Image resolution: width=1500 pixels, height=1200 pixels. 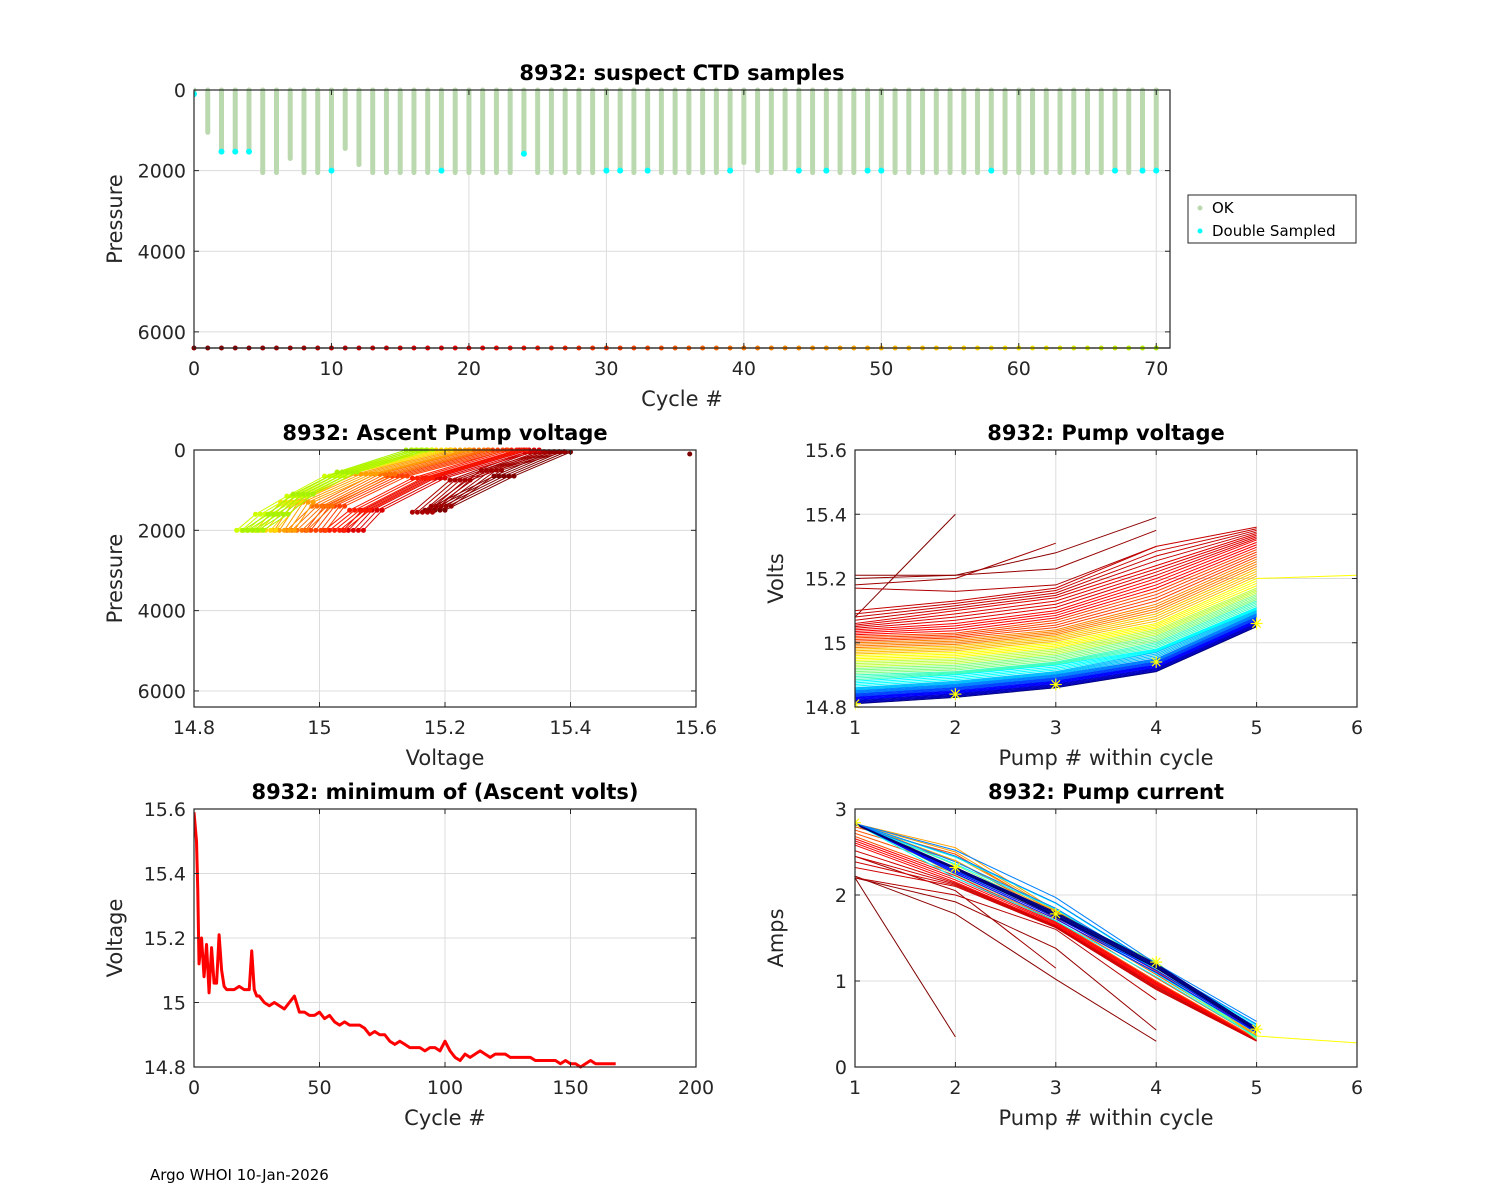 I want to click on y-tick-label: 15.2, so click(x=165, y=939).